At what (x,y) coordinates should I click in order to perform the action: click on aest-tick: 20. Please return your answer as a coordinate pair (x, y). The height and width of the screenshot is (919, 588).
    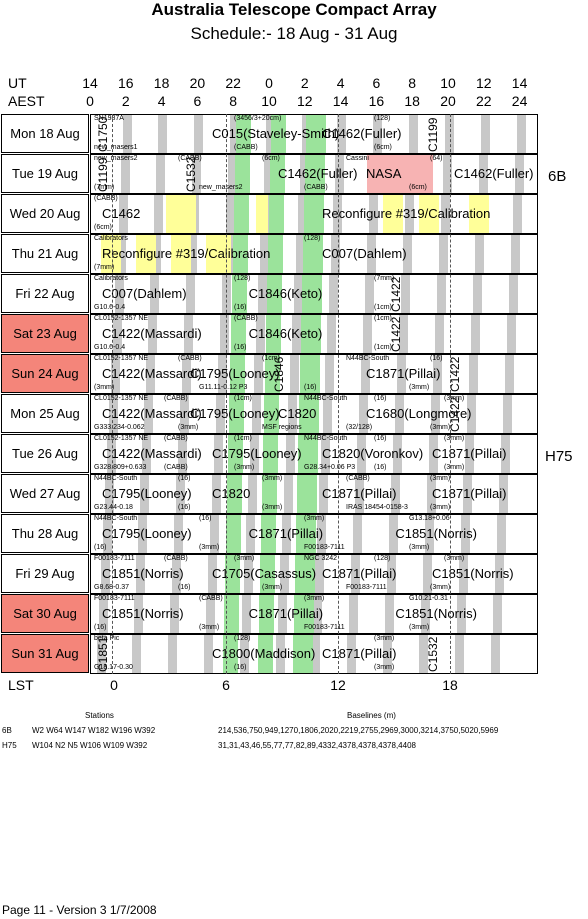
    Looking at the image, I should click on (448, 101).